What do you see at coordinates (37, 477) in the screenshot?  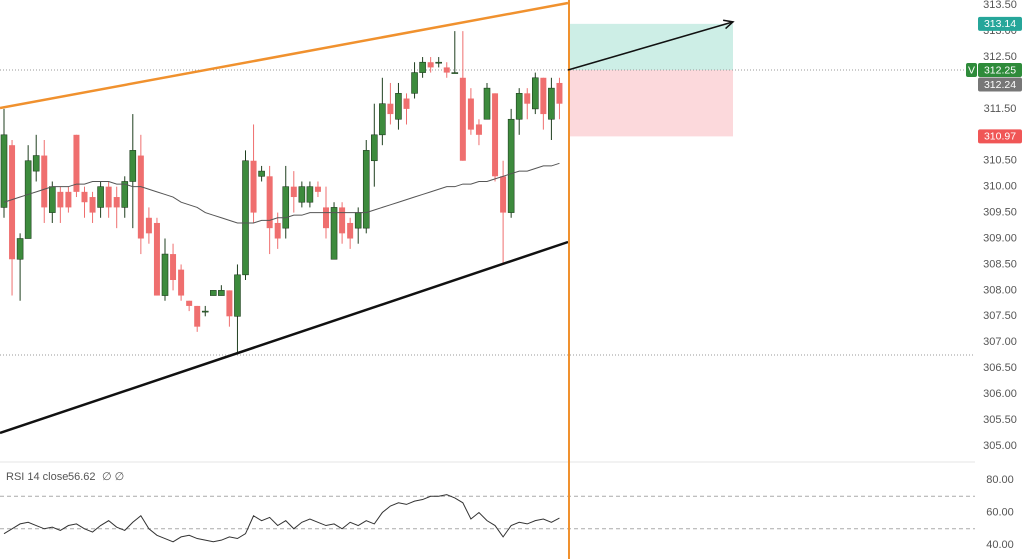 I see `rsi-title: RSI 14 close` at bounding box center [37, 477].